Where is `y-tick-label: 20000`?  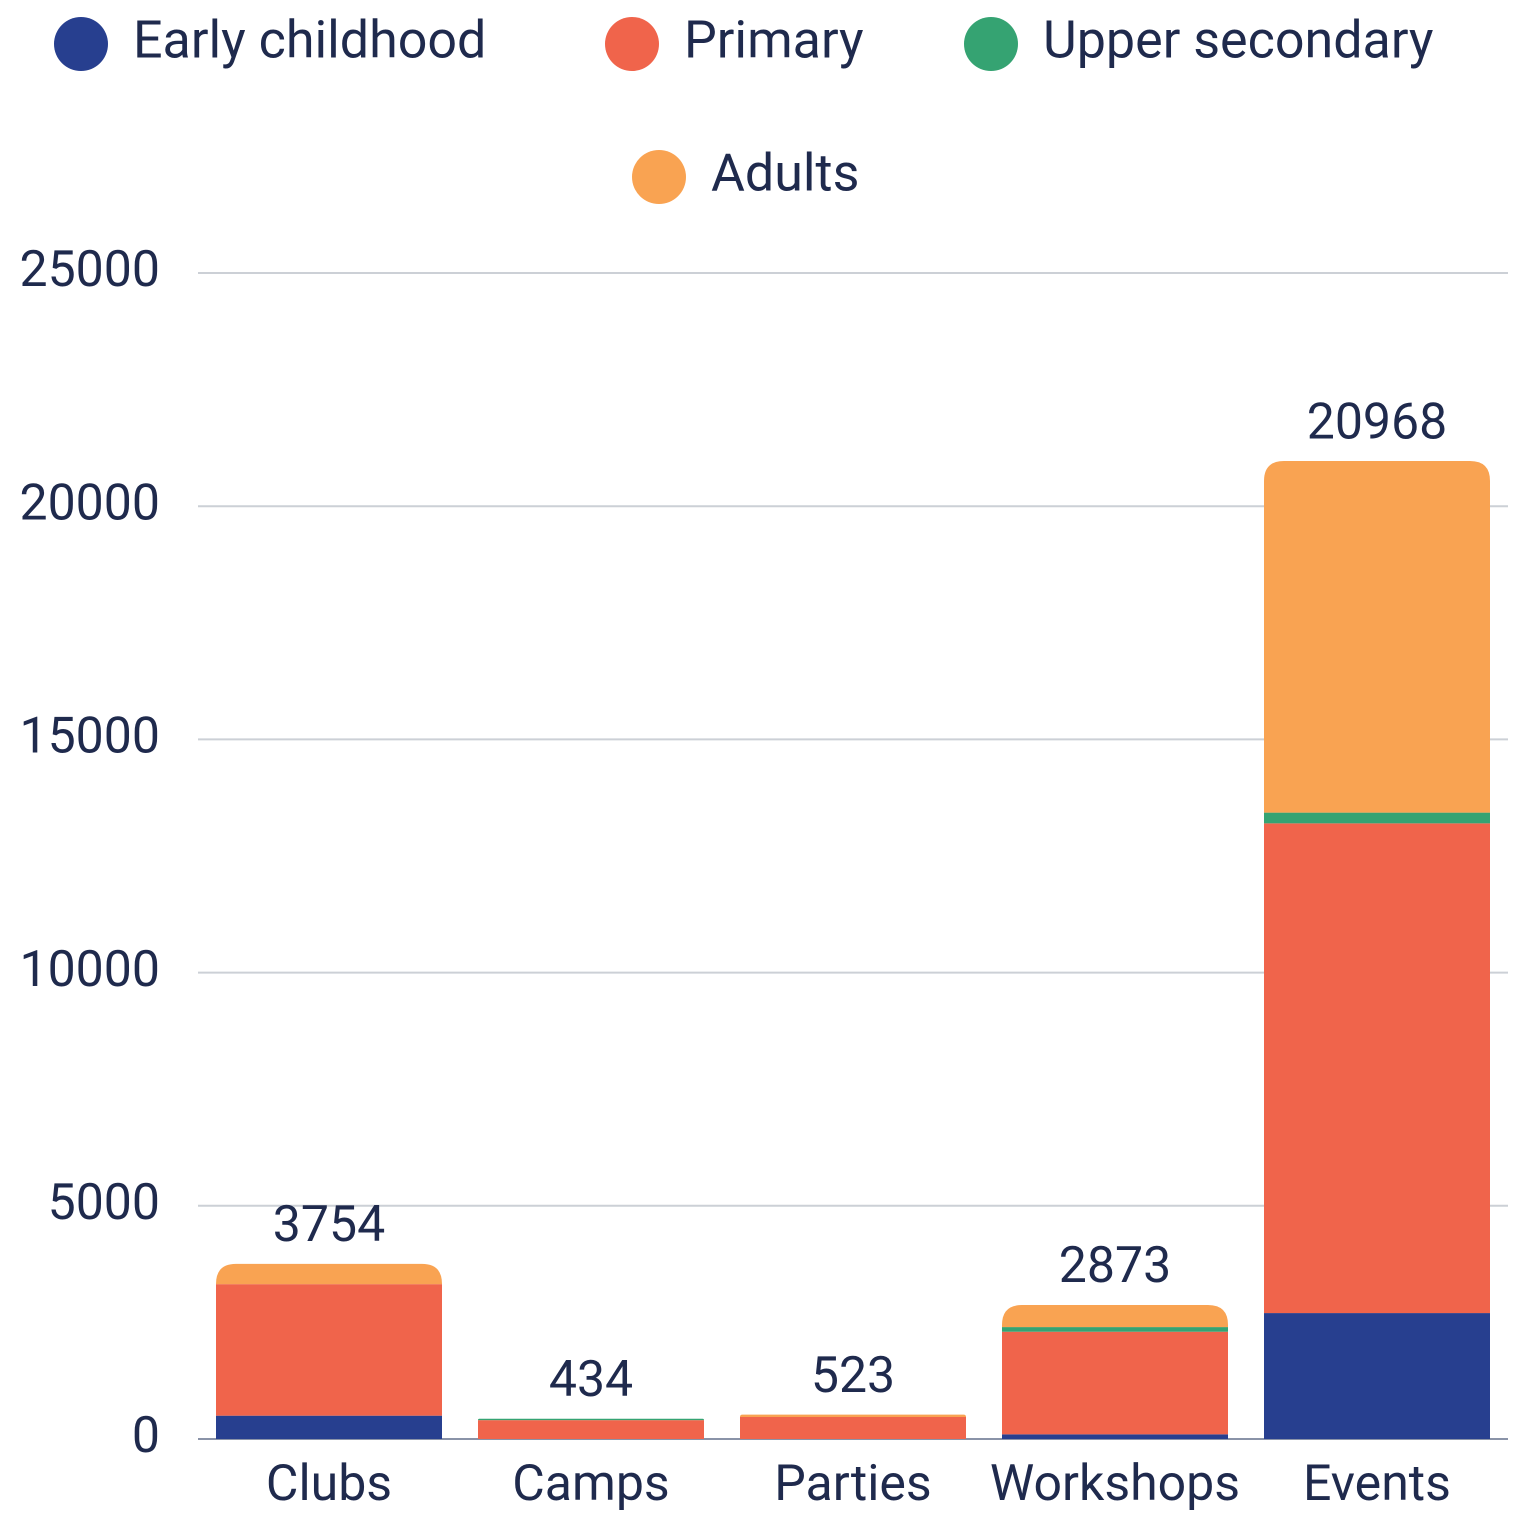 y-tick-label: 20000 is located at coordinates (89, 503).